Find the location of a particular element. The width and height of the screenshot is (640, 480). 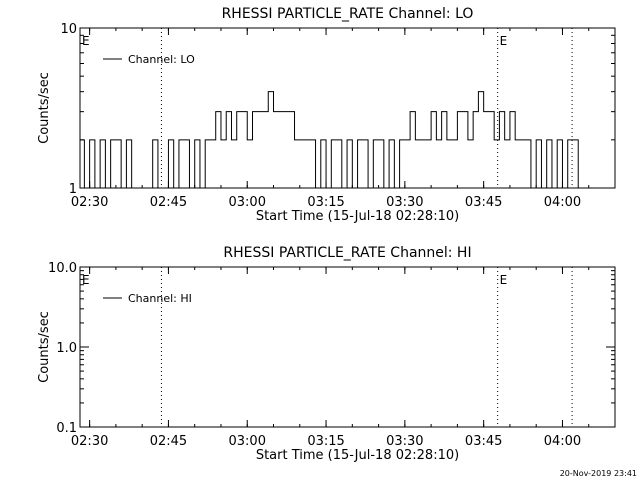

chart-2-x-tick-label: 04:00 is located at coordinates (562, 441).